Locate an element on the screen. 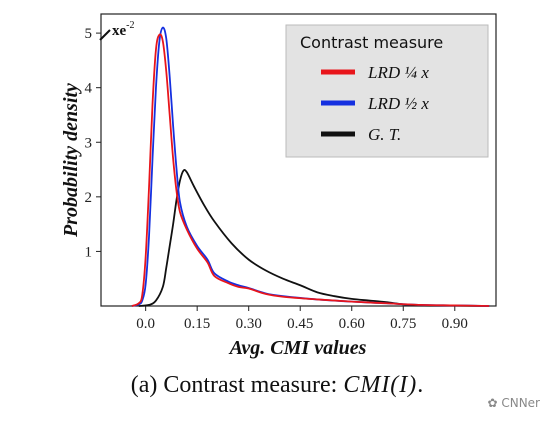 Image resolution: width=554 pixels, height=427 pixels. watermark: ✿ CNNer is located at coordinates (513, 403).